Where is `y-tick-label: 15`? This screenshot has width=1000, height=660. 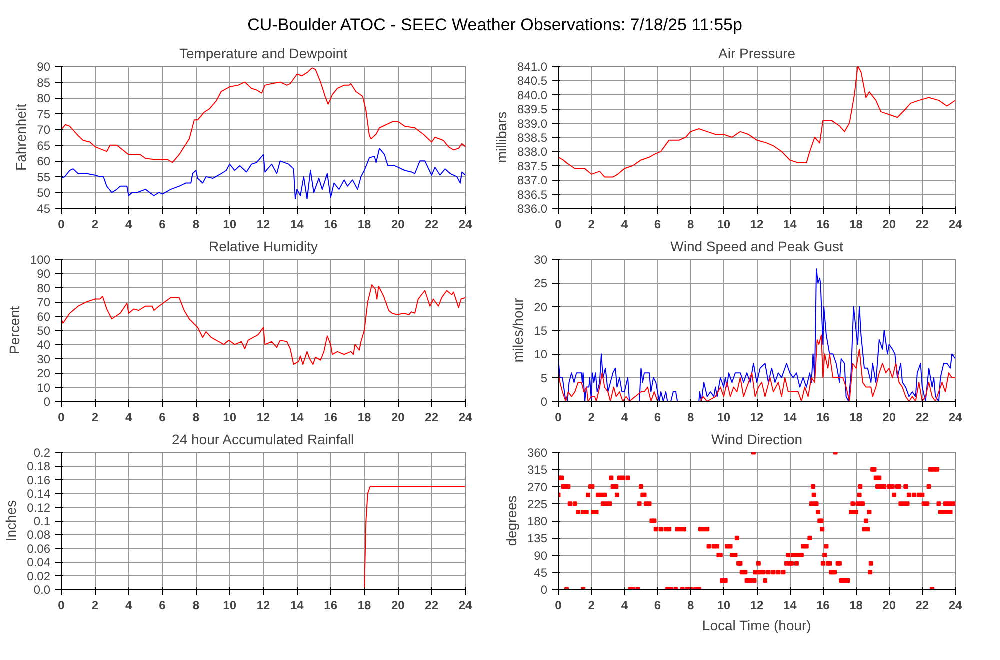 y-tick-label: 15 is located at coordinates (541, 331).